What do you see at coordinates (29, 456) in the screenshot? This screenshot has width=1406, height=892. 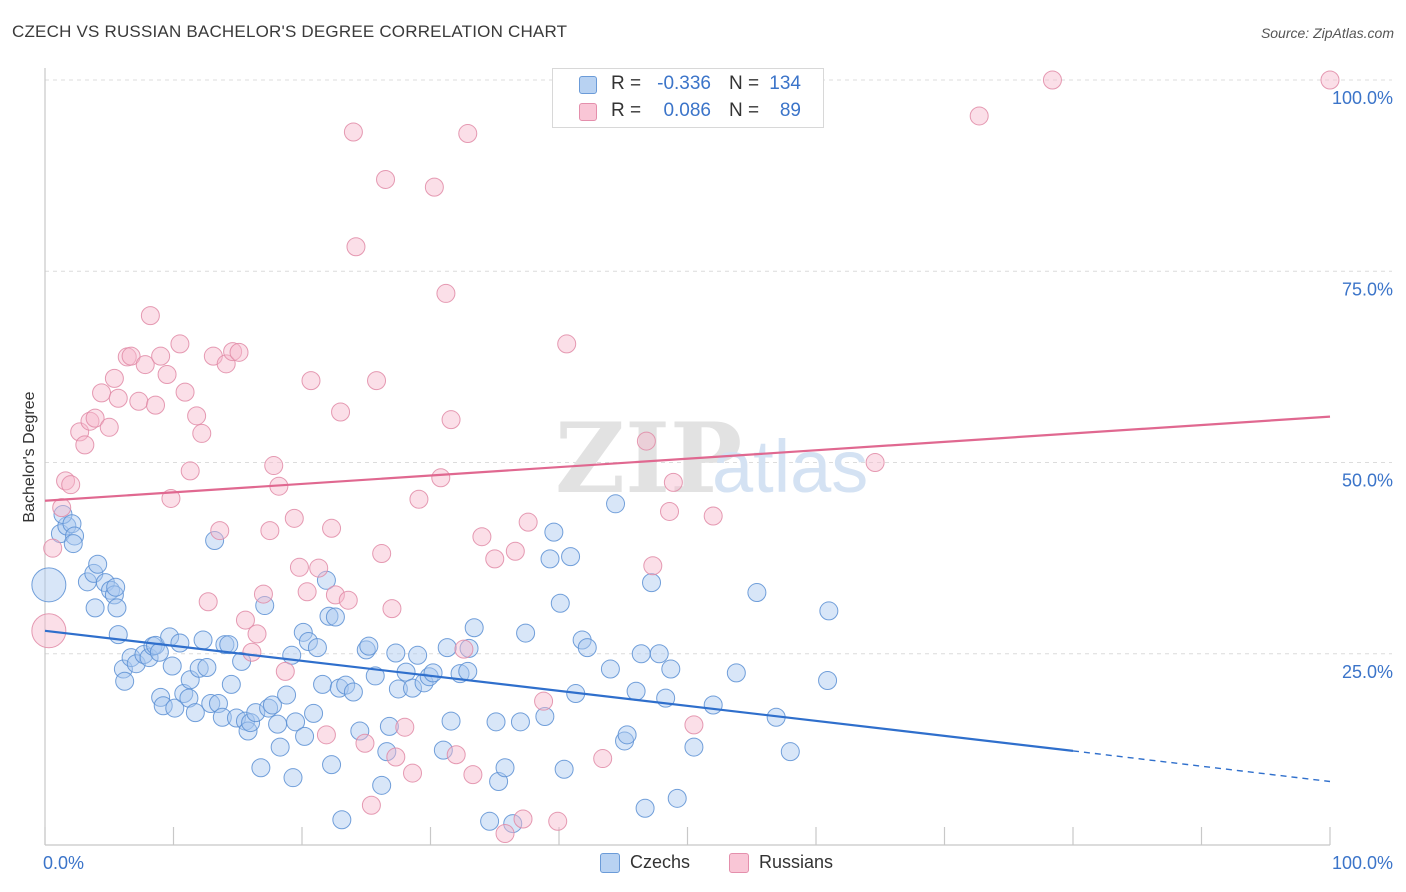 I see `y-axis-title: Bachelor's Degree` at bounding box center [29, 456].